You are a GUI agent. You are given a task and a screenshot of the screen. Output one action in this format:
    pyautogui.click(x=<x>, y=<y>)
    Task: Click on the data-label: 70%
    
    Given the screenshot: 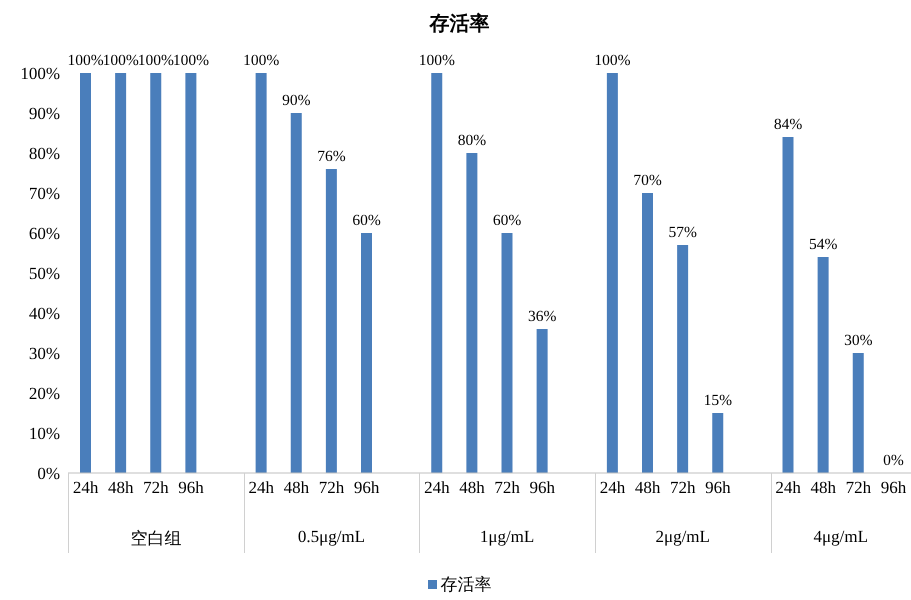 What is the action you would take?
    pyautogui.click(x=647, y=180)
    